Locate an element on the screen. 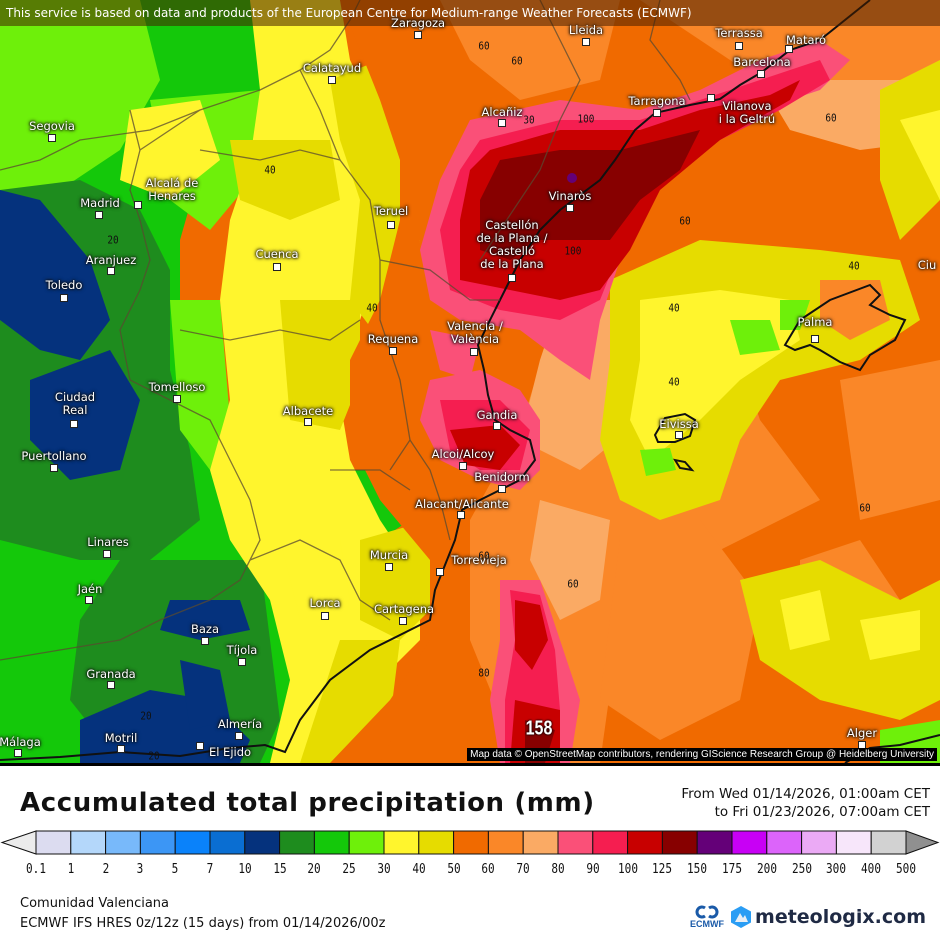  city-label: Torrevieja is located at coordinates (479, 560).